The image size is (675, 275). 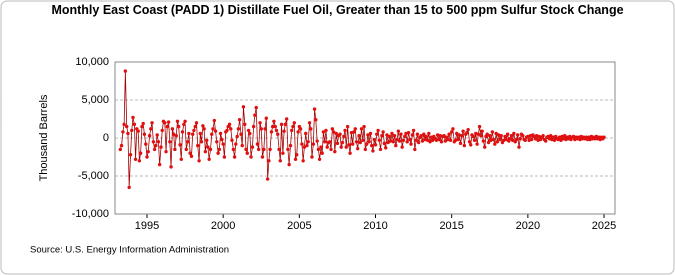 What do you see at coordinates (223, 226) in the screenshot?
I see `x-tick-label: 2000` at bounding box center [223, 226].